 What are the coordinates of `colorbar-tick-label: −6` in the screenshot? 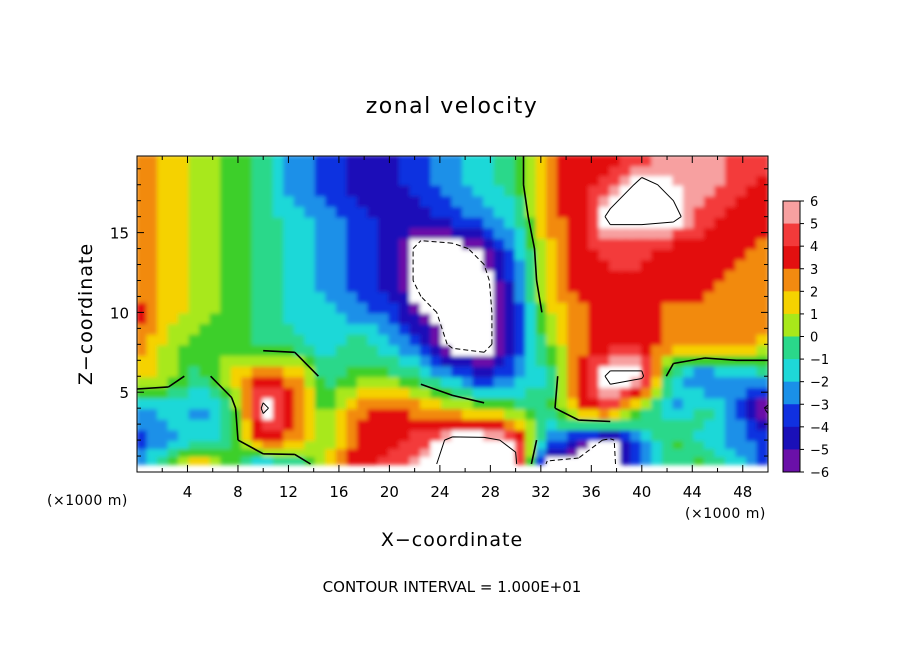 It's located at (819, 473).